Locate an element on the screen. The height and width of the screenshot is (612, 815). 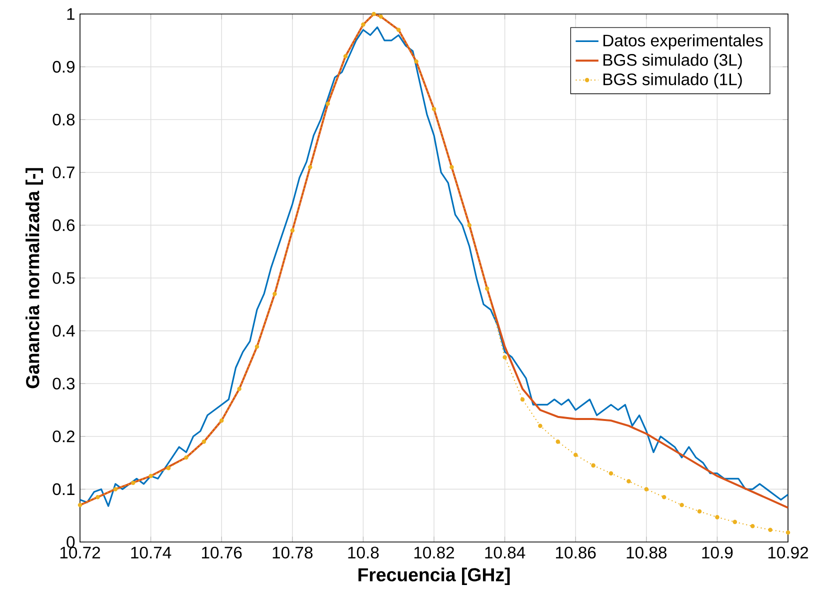
x-tick-label: 10.72 is located at coordinates (80, 552).